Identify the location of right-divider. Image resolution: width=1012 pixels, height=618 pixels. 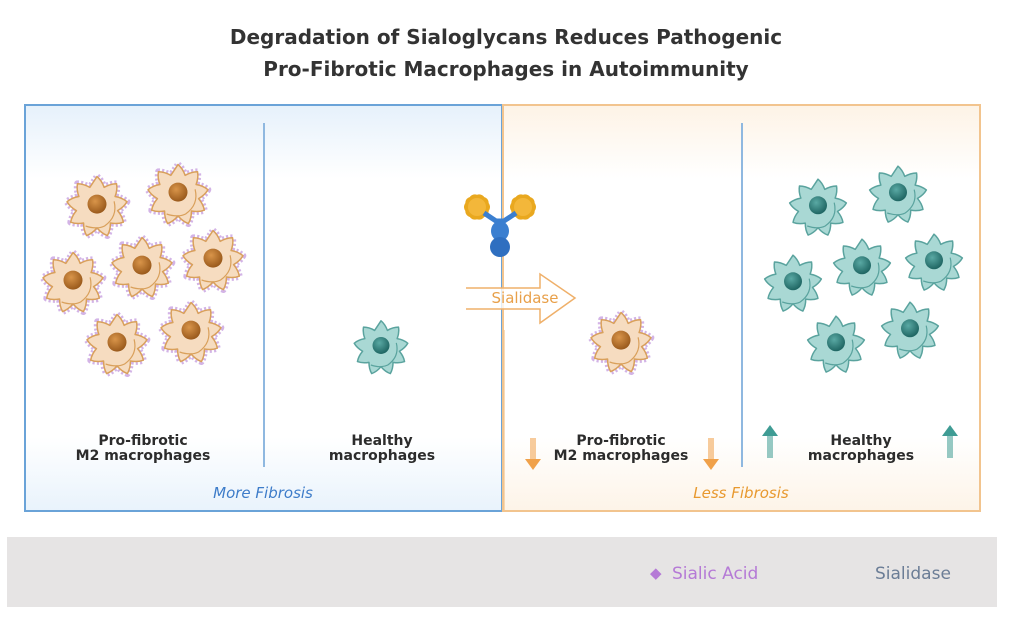
(742, 295).